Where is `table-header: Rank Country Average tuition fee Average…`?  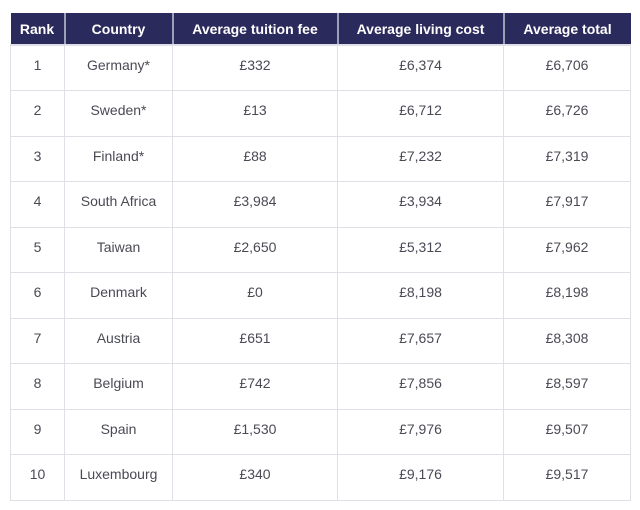
table-header: Rank Country Average tuition fee Average… is located at coordinates (320, 29).